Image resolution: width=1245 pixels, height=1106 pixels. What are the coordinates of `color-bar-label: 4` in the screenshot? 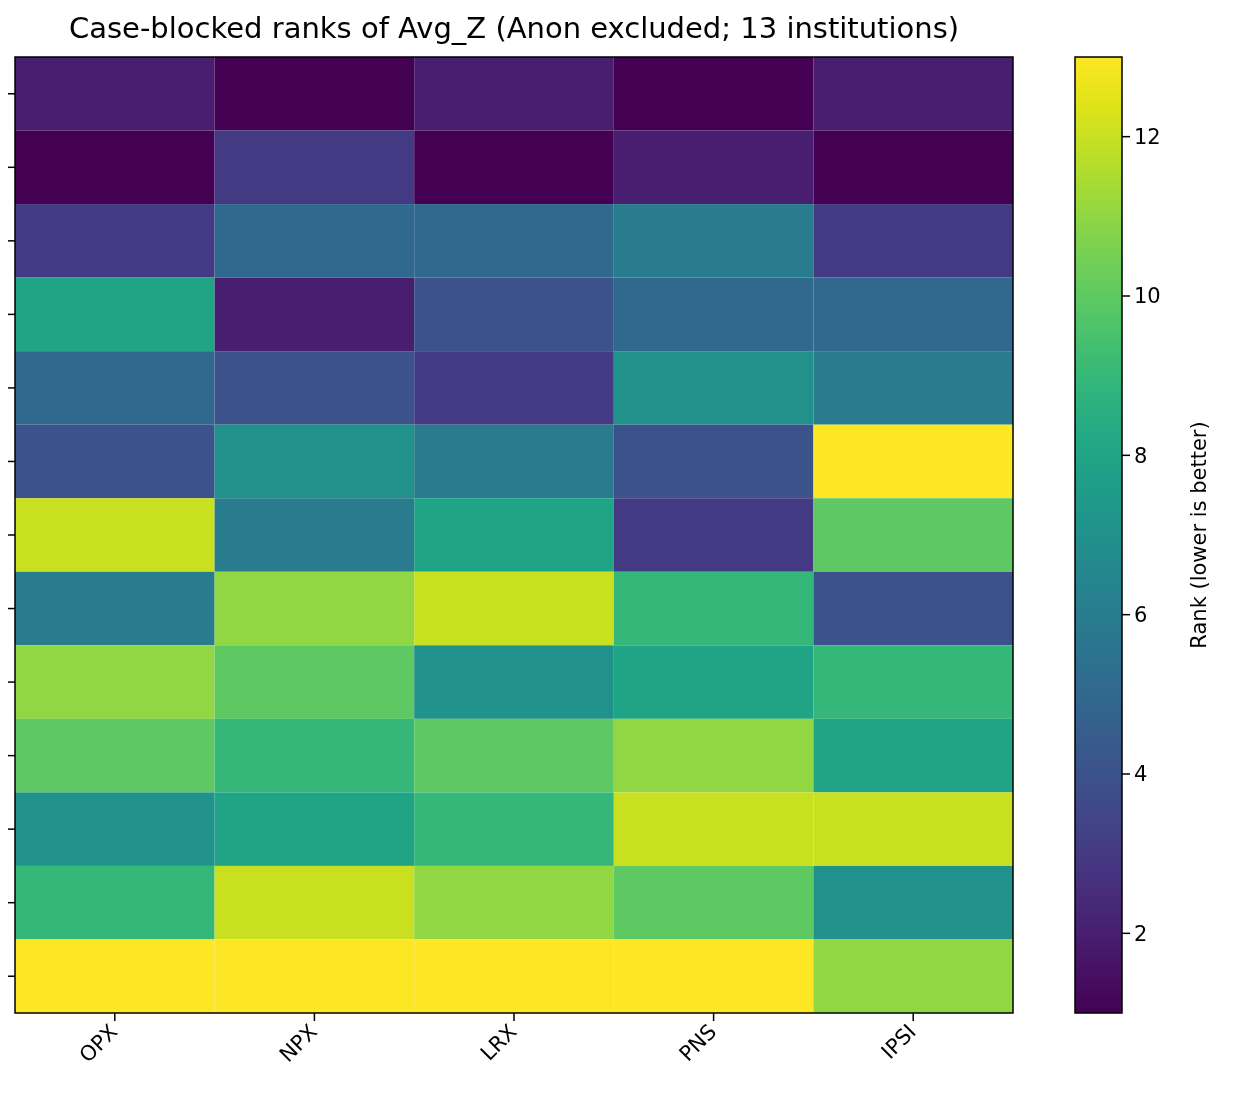 It's located at (1141, 774).